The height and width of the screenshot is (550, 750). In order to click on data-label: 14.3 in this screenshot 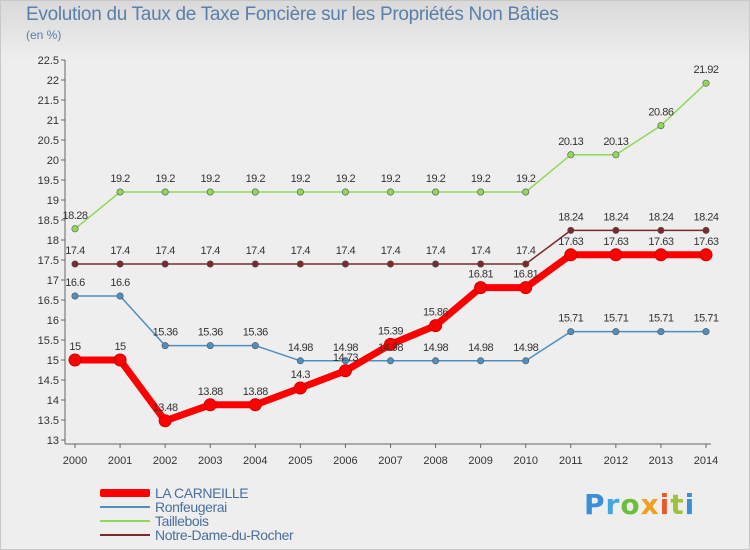, I will do `click(301, 375)`.